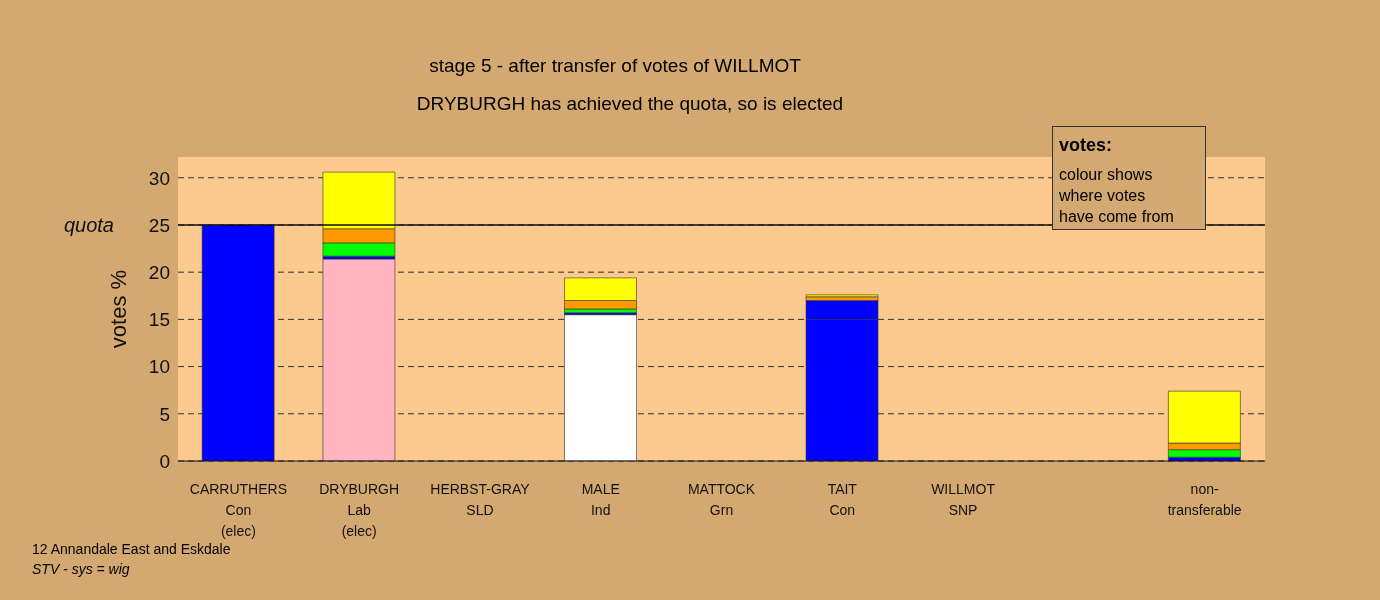  Describe the element at coordinates (721, 499) in the screenshot. I see `x-tick-label: MATTOCK Grn` at that location.